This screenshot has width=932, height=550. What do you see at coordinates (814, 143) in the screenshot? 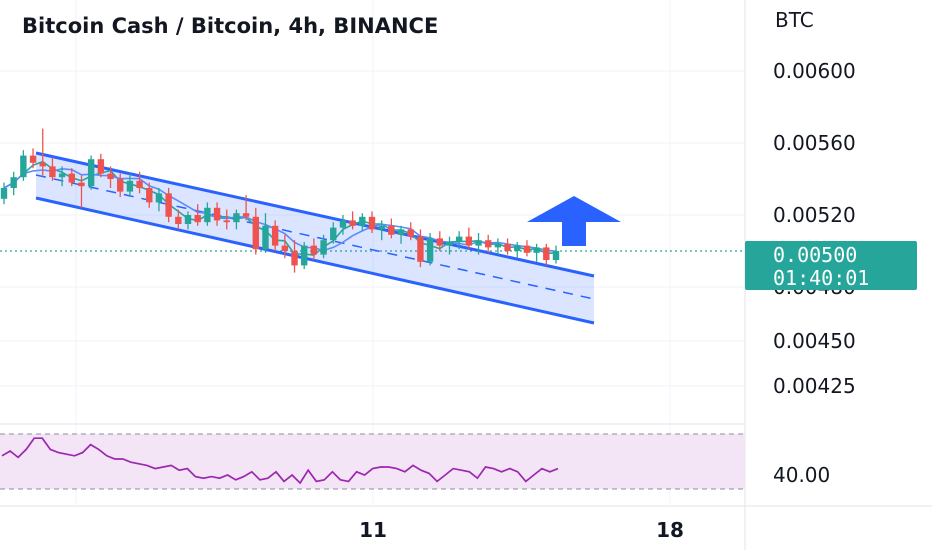
I see `price-tick-label: 0.00560` at bounding box center [814, 143].